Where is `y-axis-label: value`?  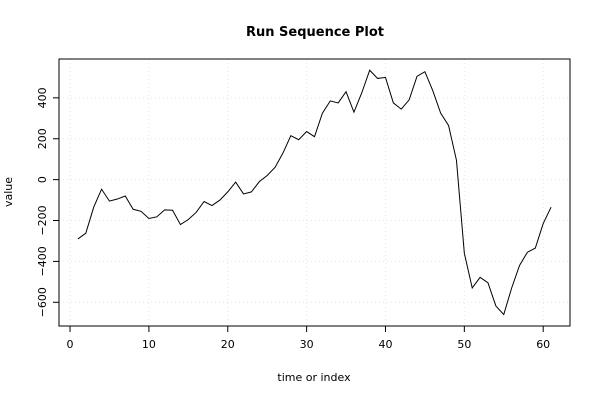 y-axis-label: value is located at coordinates (8, 192).